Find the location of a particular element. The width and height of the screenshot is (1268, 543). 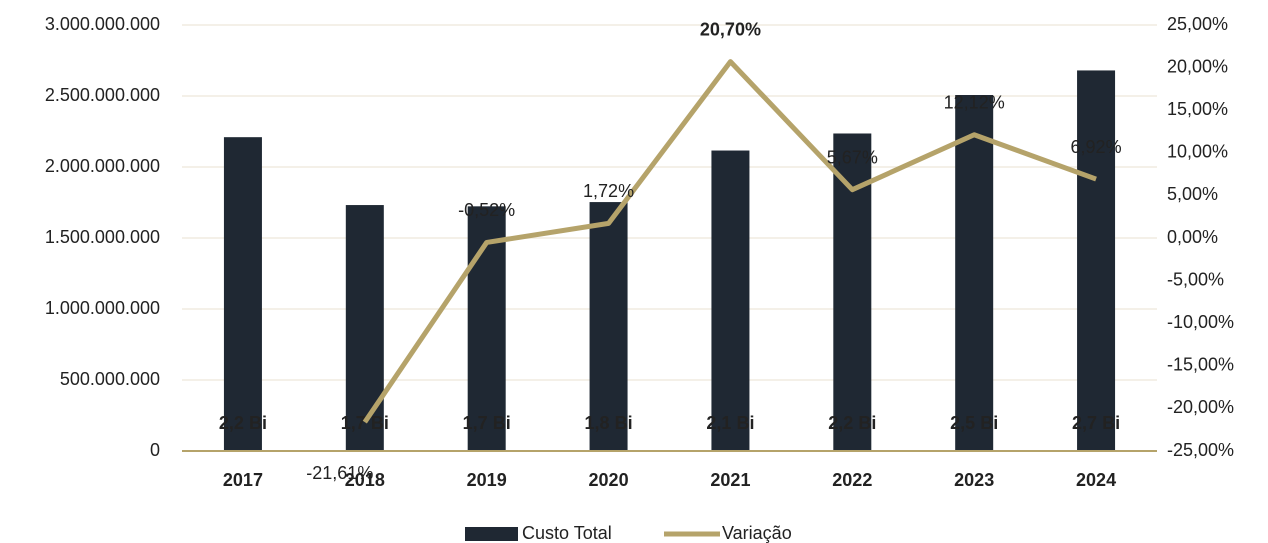

line-label: 1,72% is located at coordinates (608, 191).